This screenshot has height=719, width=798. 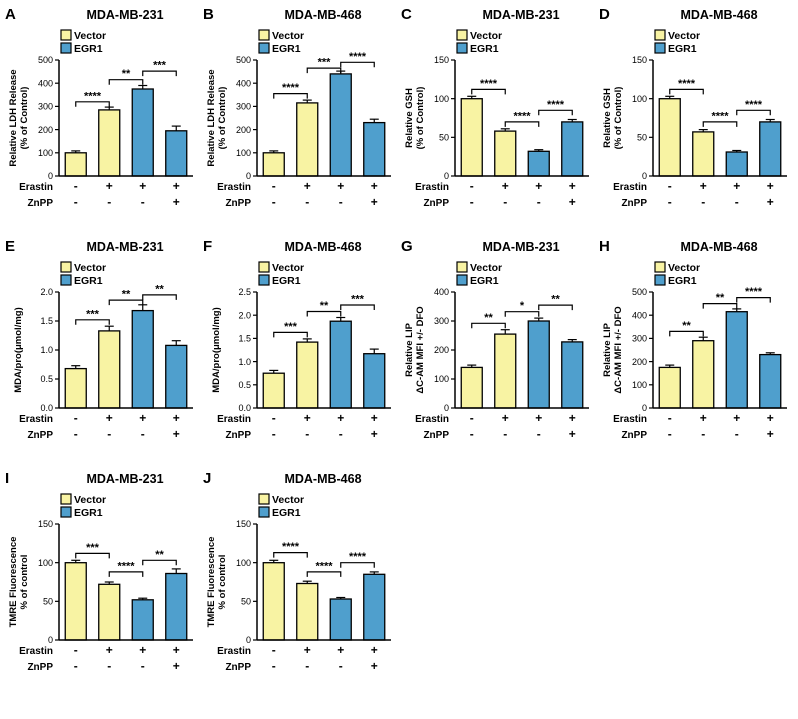 What do you see at coordinates (696, 248) in the screenshot?
I see `panel-header: H MDA-MB-468` at bounding box center [696, 248].